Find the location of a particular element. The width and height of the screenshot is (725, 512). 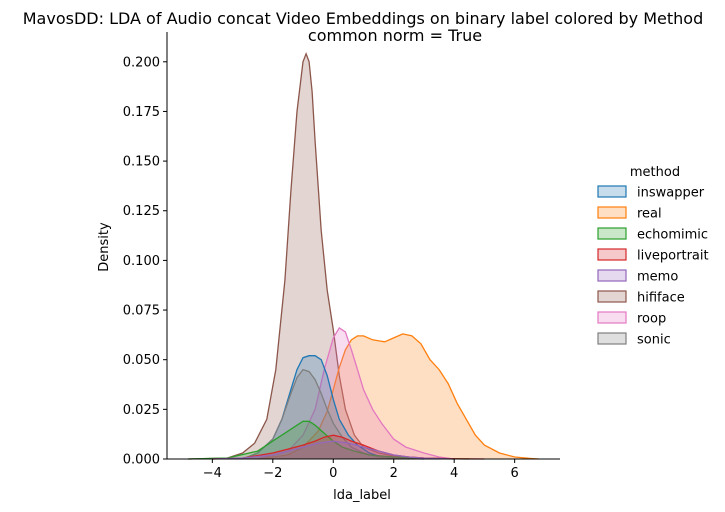

legend-label-memo: memo is located at coordinates (657, 277).